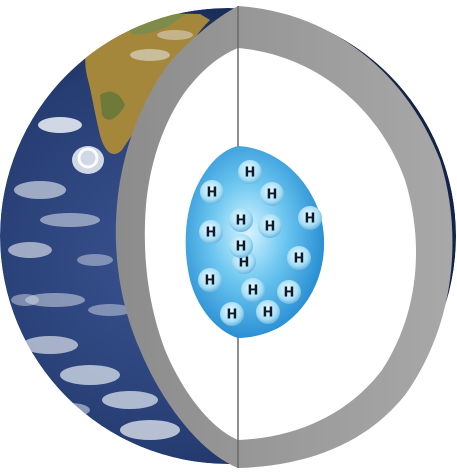  Describe the element at coordinates (112, 105) in the screenshot. I see `land-mass-green` at that location.